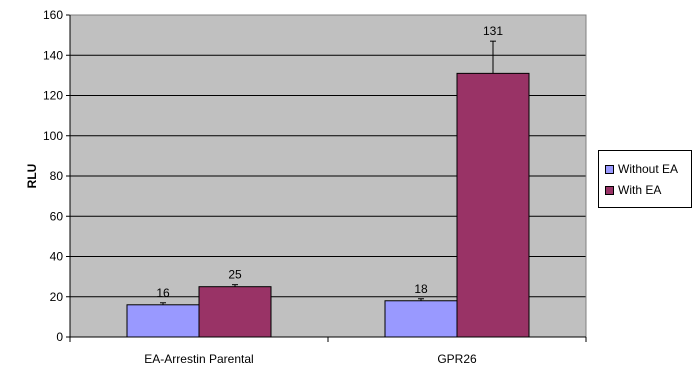 This screenshot has width=697, height=371. I want to click on legend-label: Without EA, so click(648, 169).